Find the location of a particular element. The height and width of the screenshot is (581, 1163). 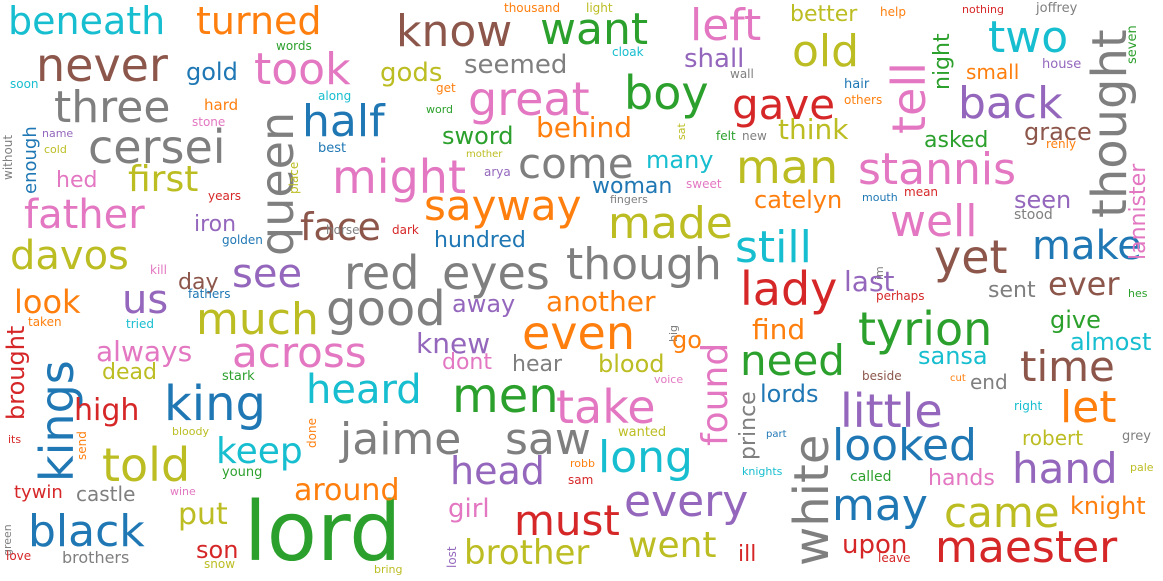

word-taken: taken is located at coordinates (45, 322).